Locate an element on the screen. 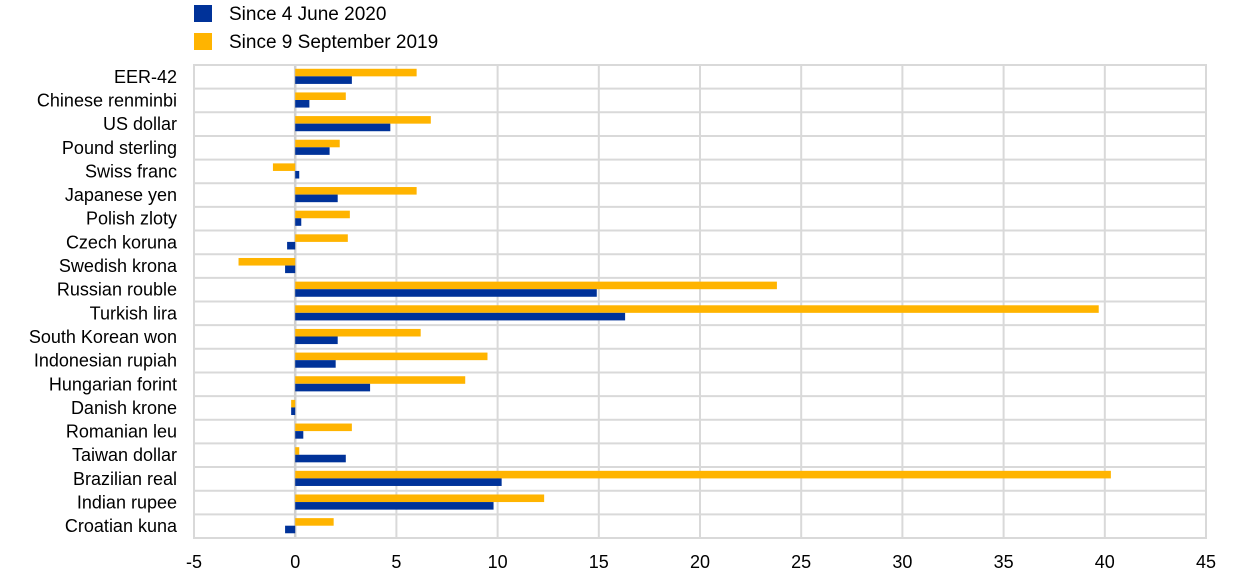 This screenshot has height=579, width=1240. category-label: South Korean won is located at coordinates (103, 337).